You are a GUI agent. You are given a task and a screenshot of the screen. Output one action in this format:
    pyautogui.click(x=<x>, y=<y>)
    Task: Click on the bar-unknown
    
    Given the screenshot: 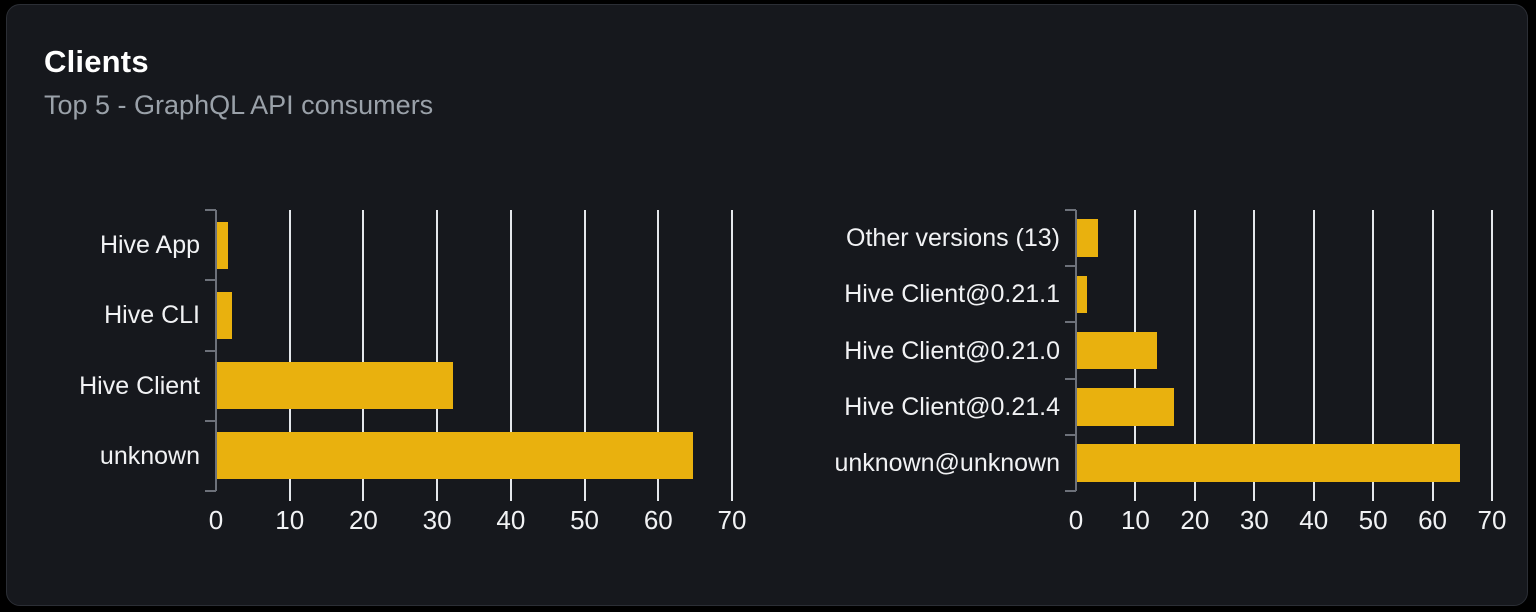 What is the action you would take?
    pyautogui.click(x=455, y=456)
    